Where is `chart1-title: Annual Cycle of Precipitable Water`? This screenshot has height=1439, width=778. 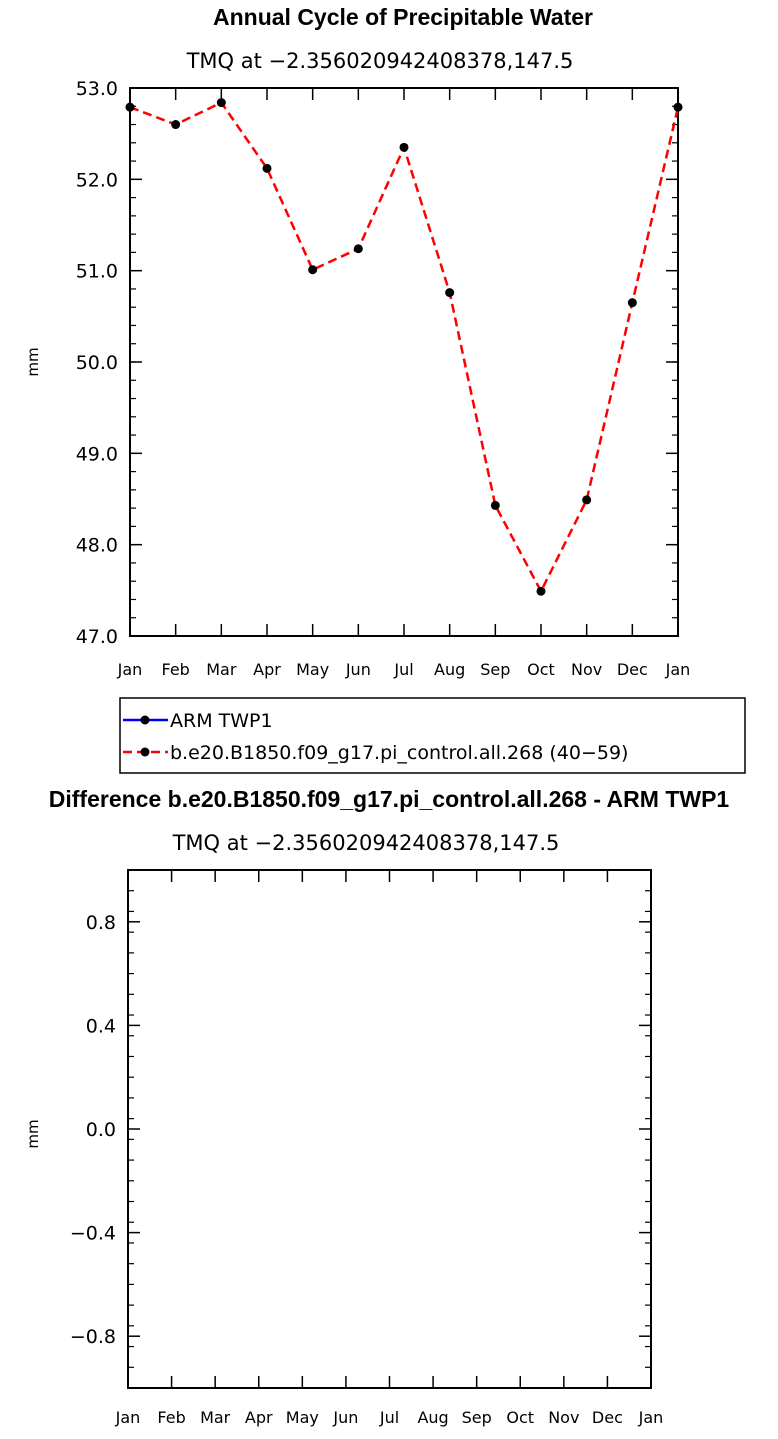
chart1-title: Annual Cycle of Precipitable Water is located at coordinates (403, 17).